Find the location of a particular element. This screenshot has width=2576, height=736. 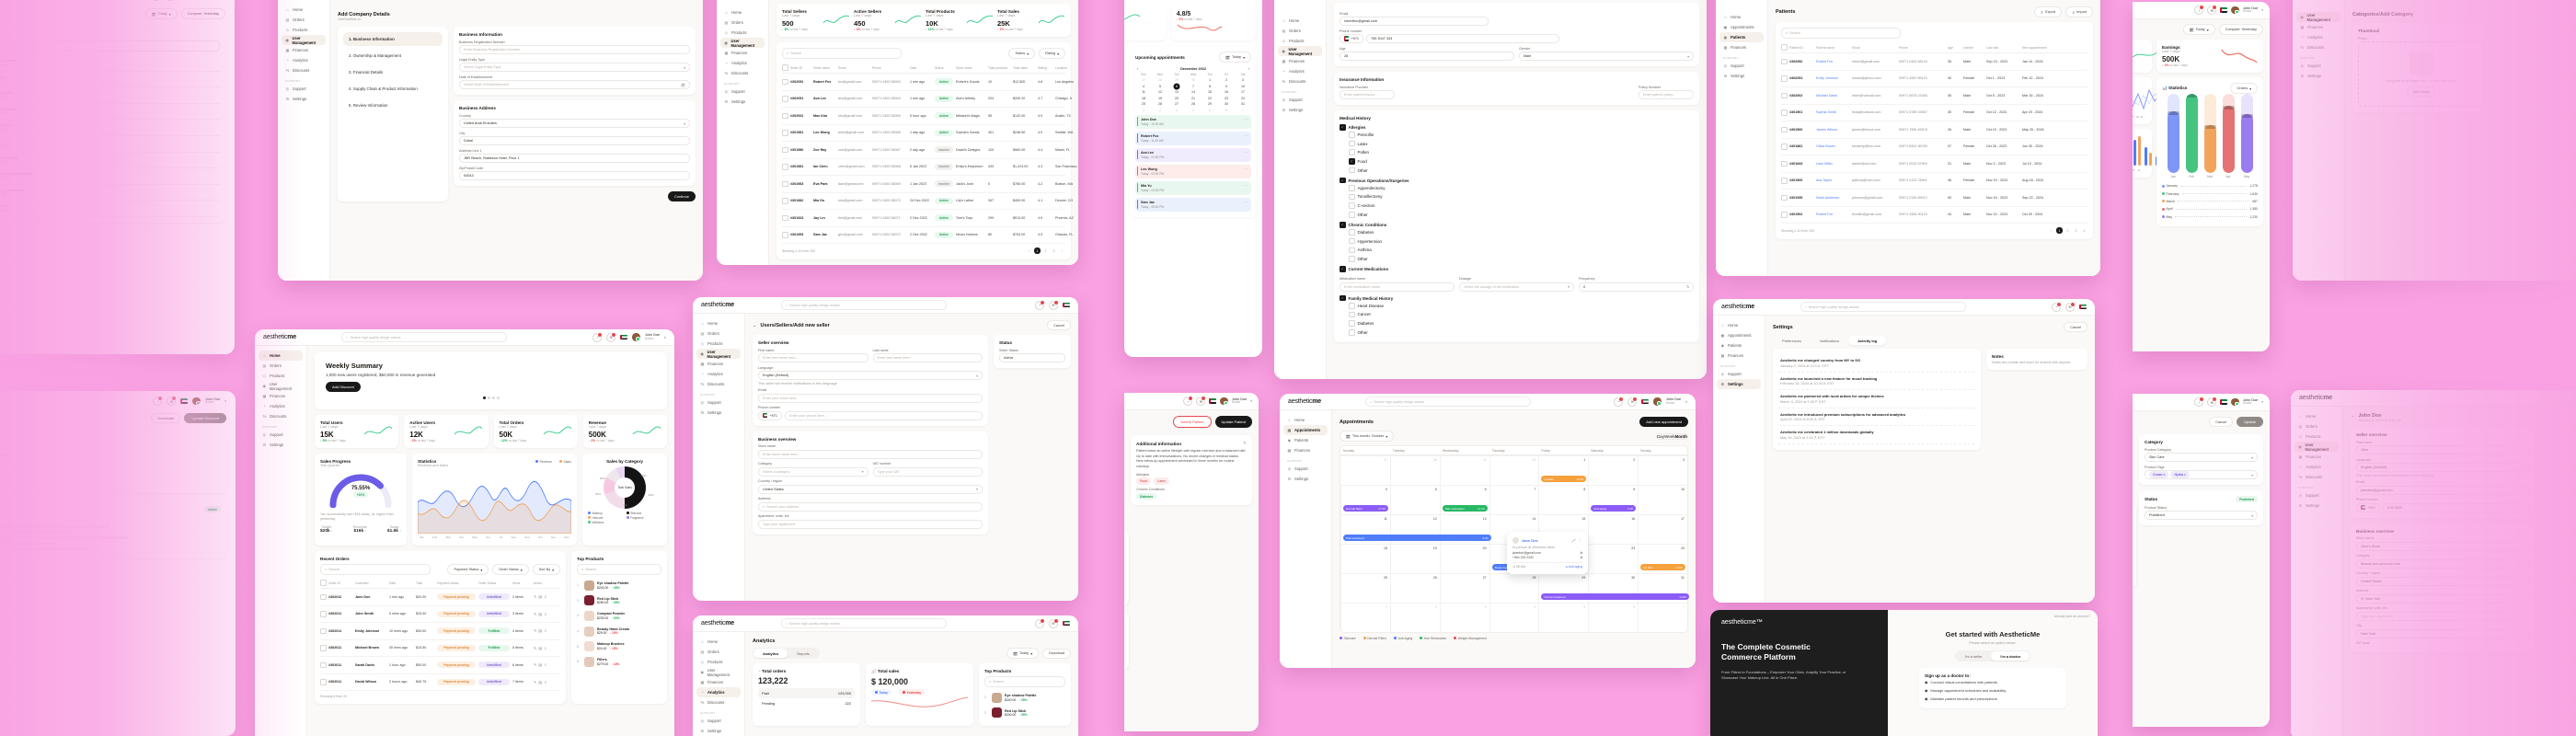

patient-name-link: Michael Davis is located at coordinates (1826, 95).